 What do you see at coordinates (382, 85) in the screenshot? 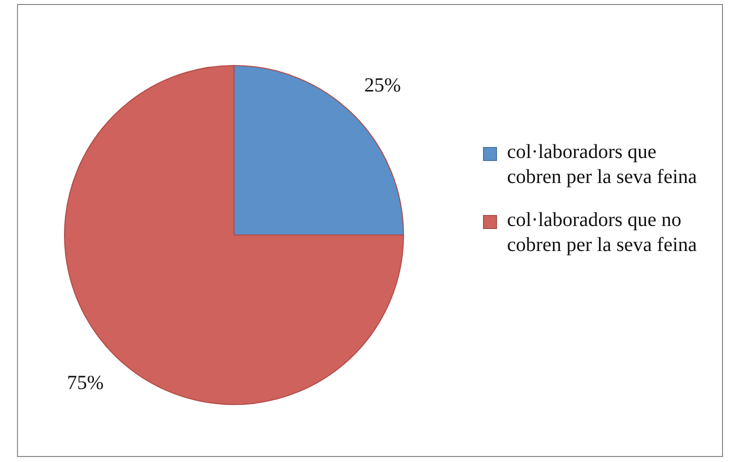
I see `data-label: 25%` at bounding box center [382, 85].